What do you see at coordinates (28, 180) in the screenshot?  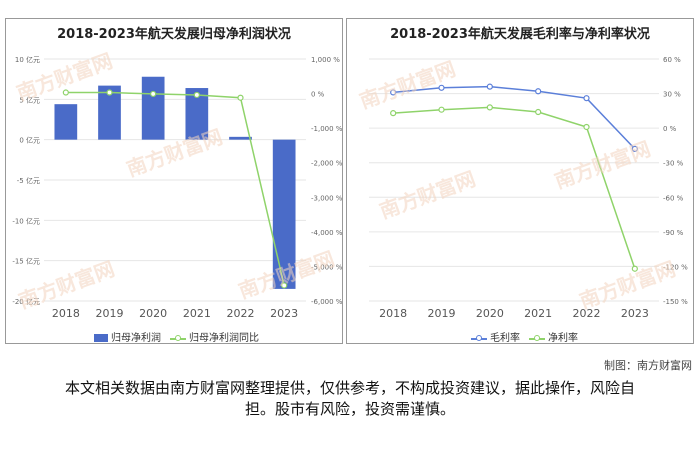 I see `y-tick-label-left: -5 亿元` at bounding box center [28, 180].